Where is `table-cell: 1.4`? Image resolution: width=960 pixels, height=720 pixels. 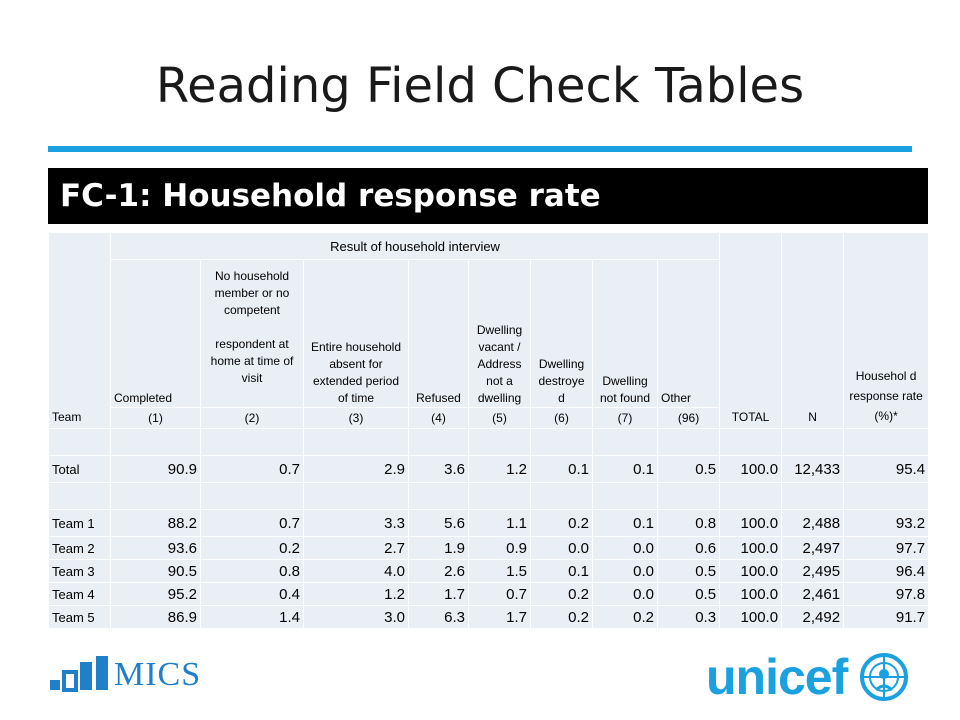
table-cell: 1.4 is located at coordinates (252, 617).